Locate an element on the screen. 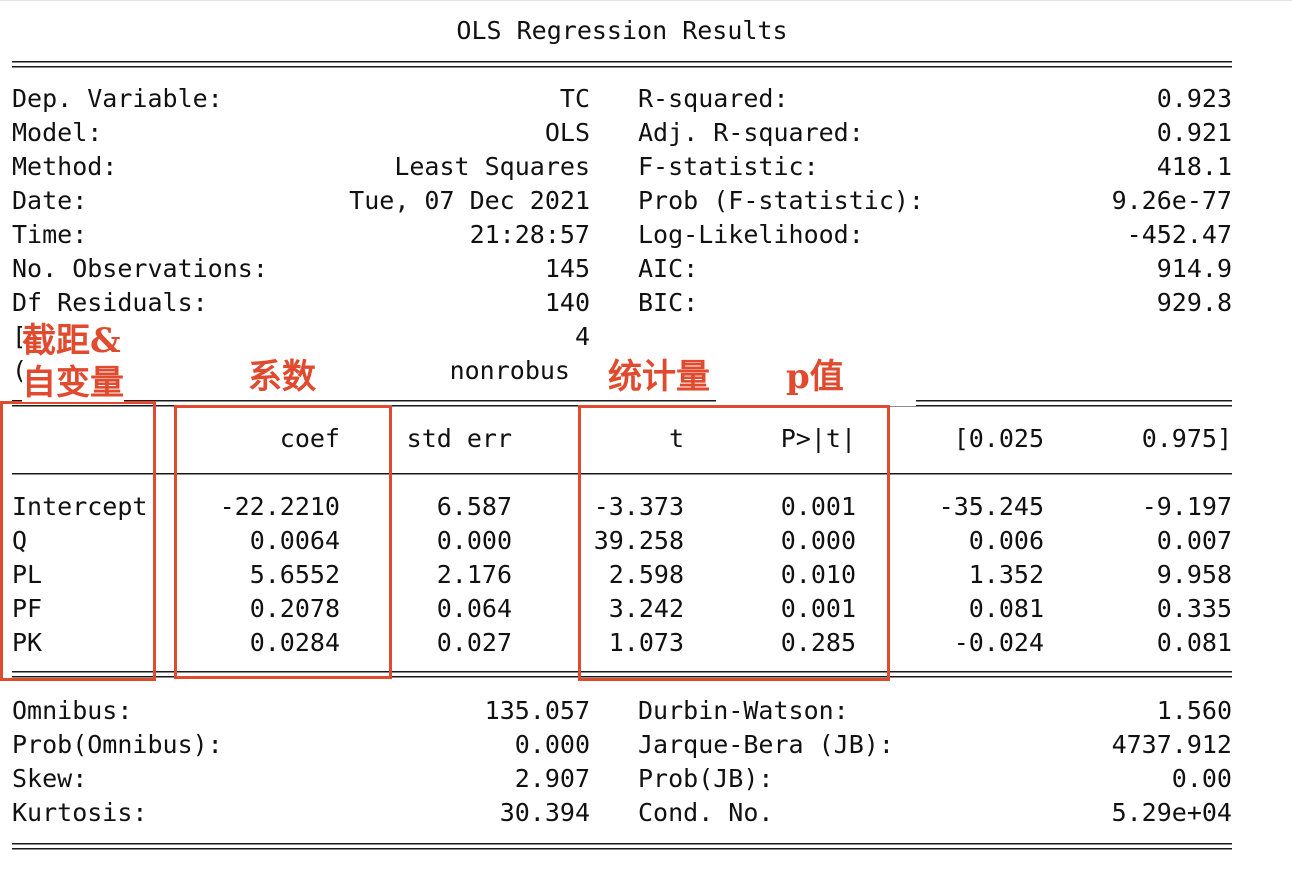 The height and width of the screenshot is (896, 1292). std-err-value: 6.587 is located at coordinates (474, 506).